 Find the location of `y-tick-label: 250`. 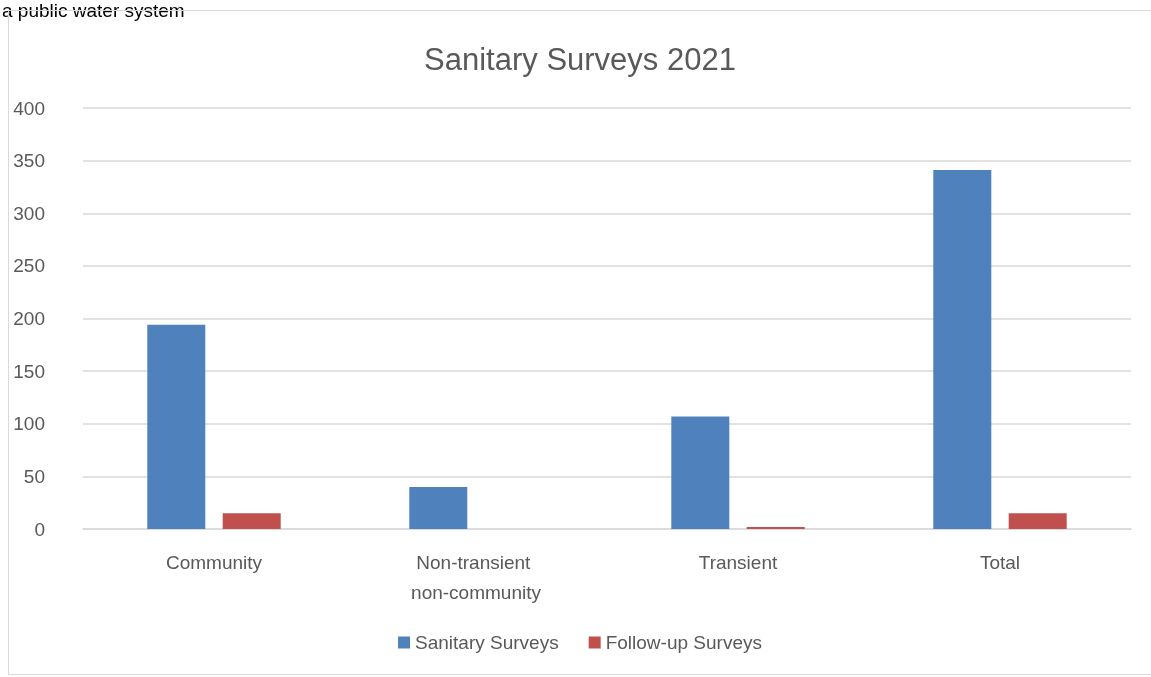

y-tick-label: 250 is located at coordinates (29, 266).